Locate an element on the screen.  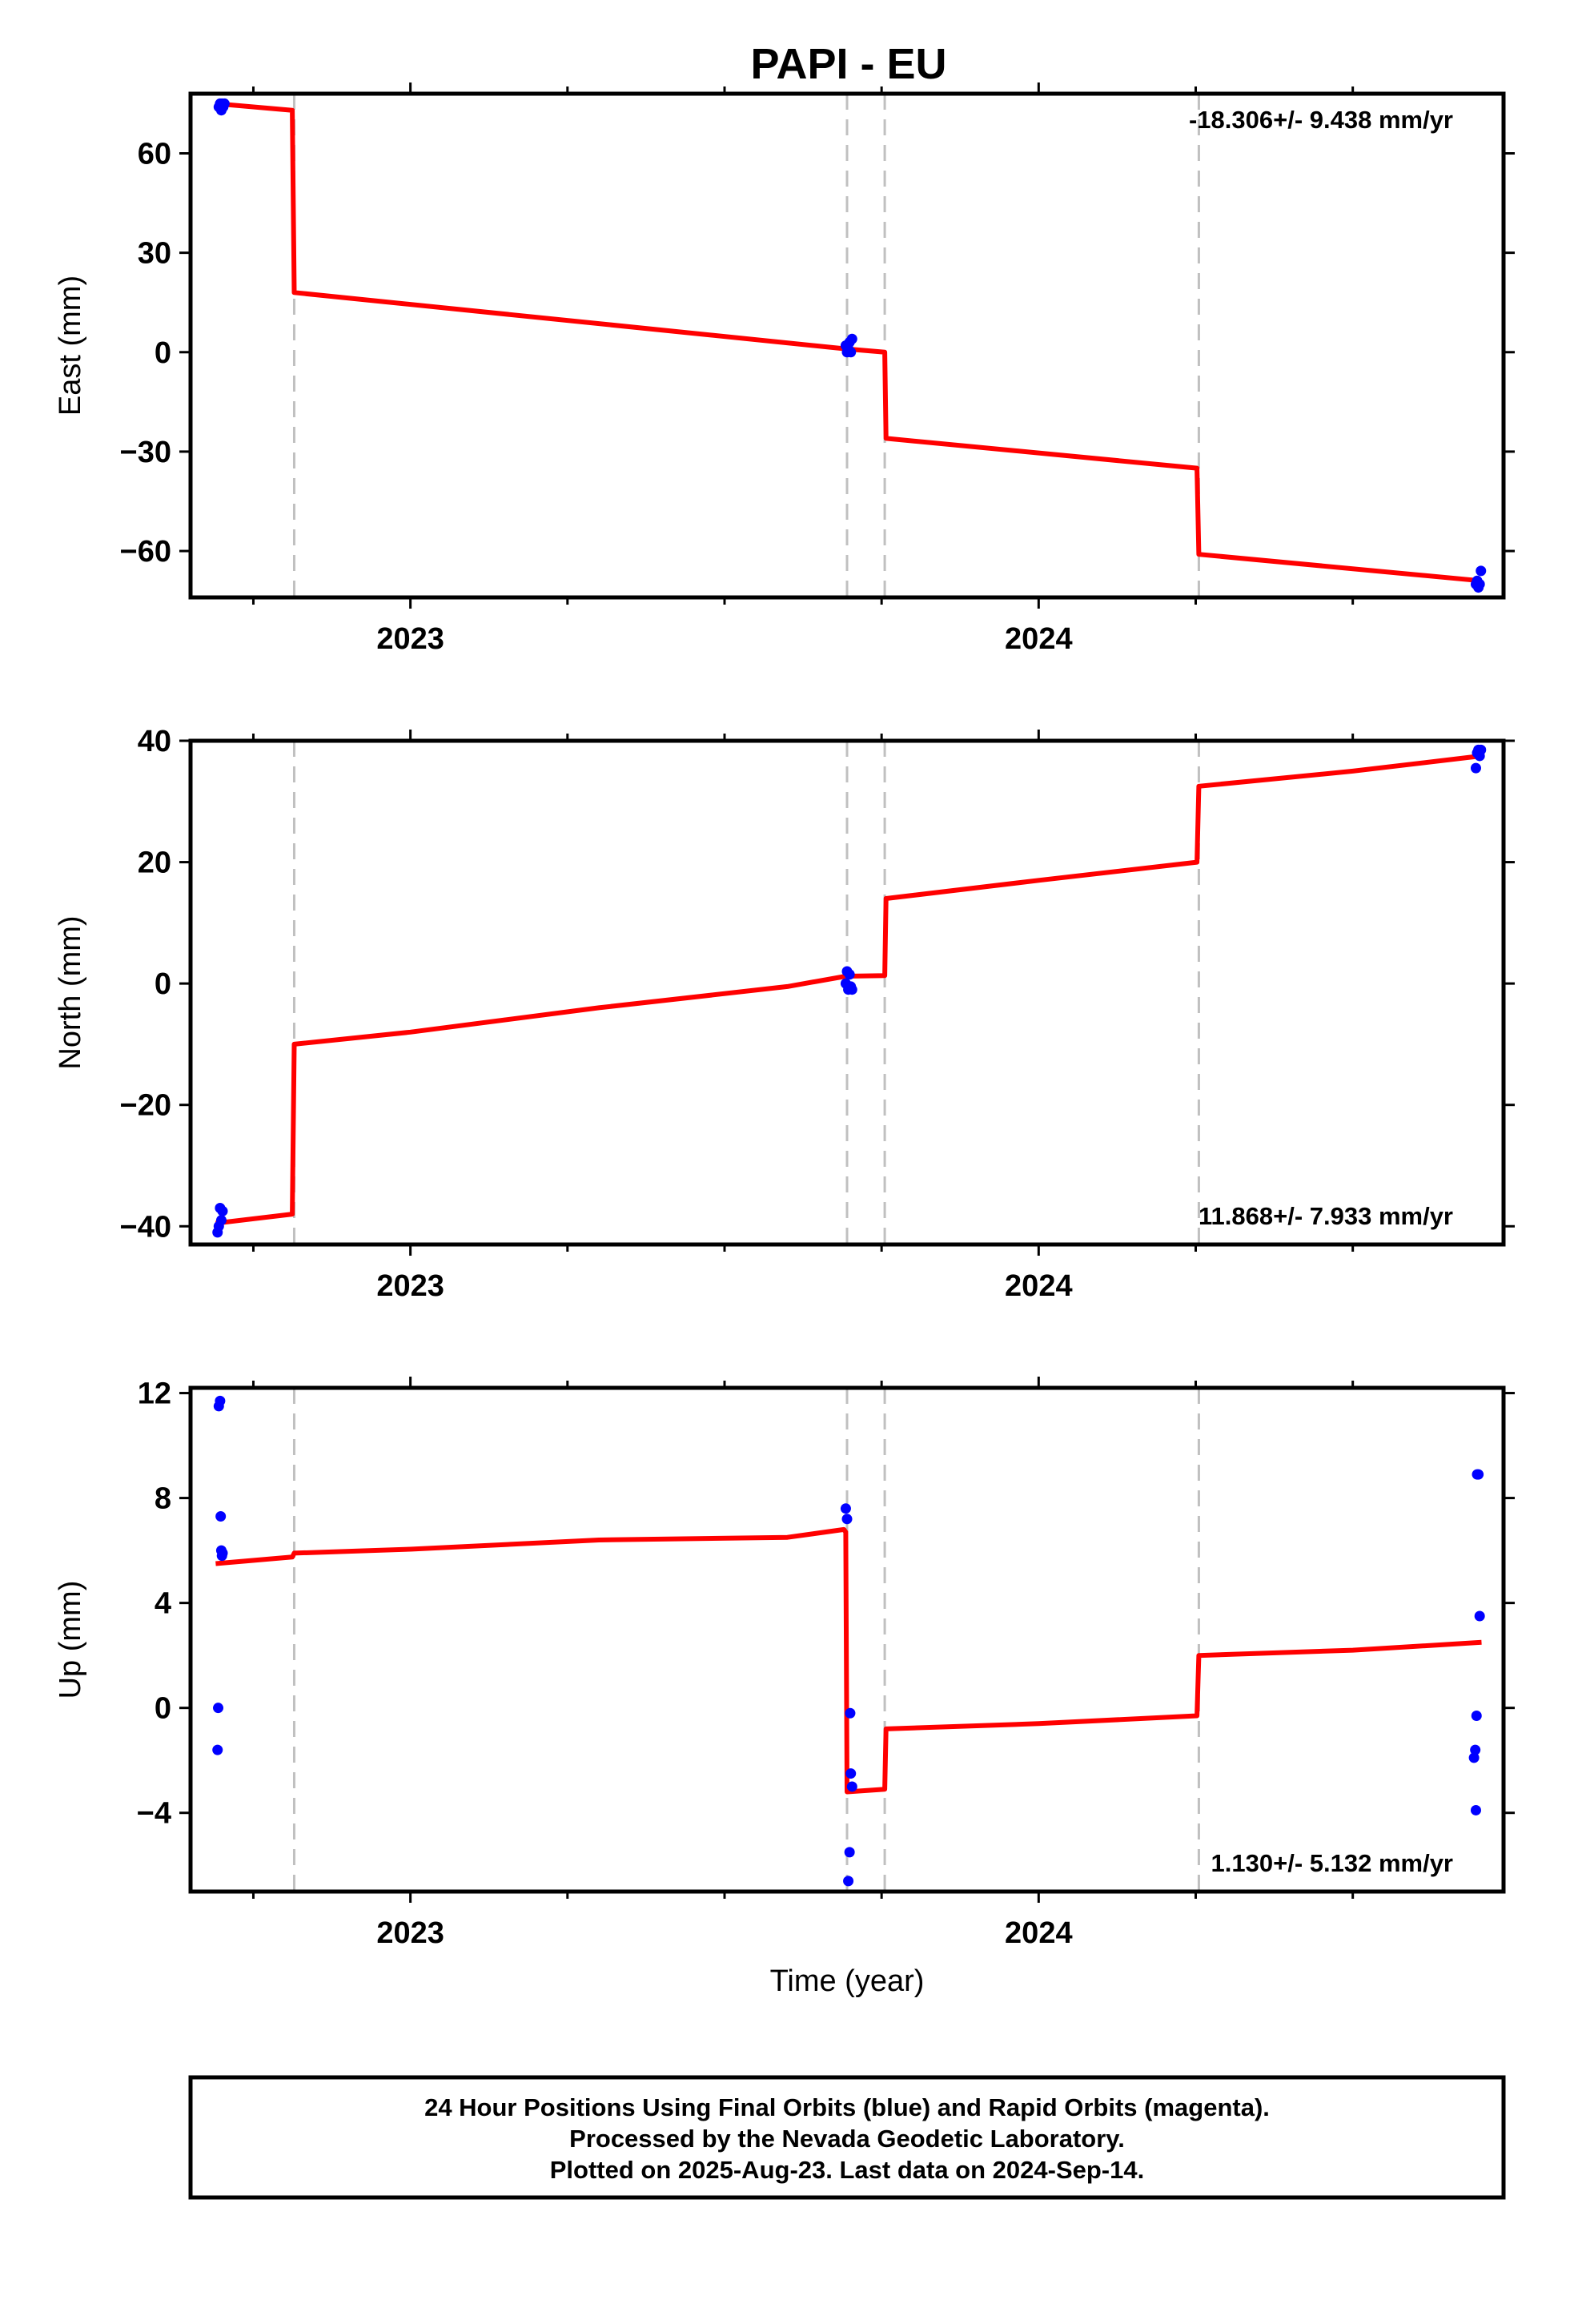
y-tick-label: −20 is located at coordinates (145, 1106).